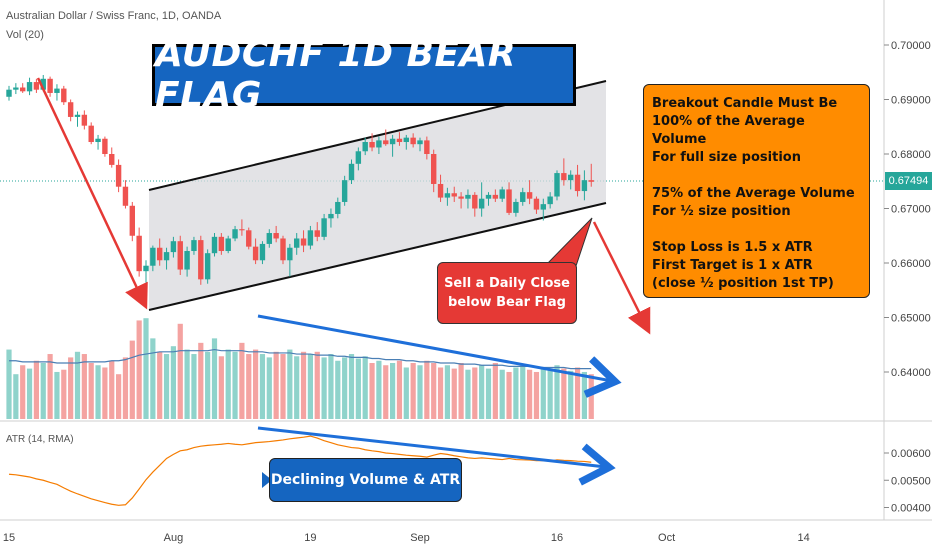 This screenshot has height=550, width=932. Describe the element at coordinates (911, 46) in the screenshot. I see `price-tick-label: 0.70000` at that location.